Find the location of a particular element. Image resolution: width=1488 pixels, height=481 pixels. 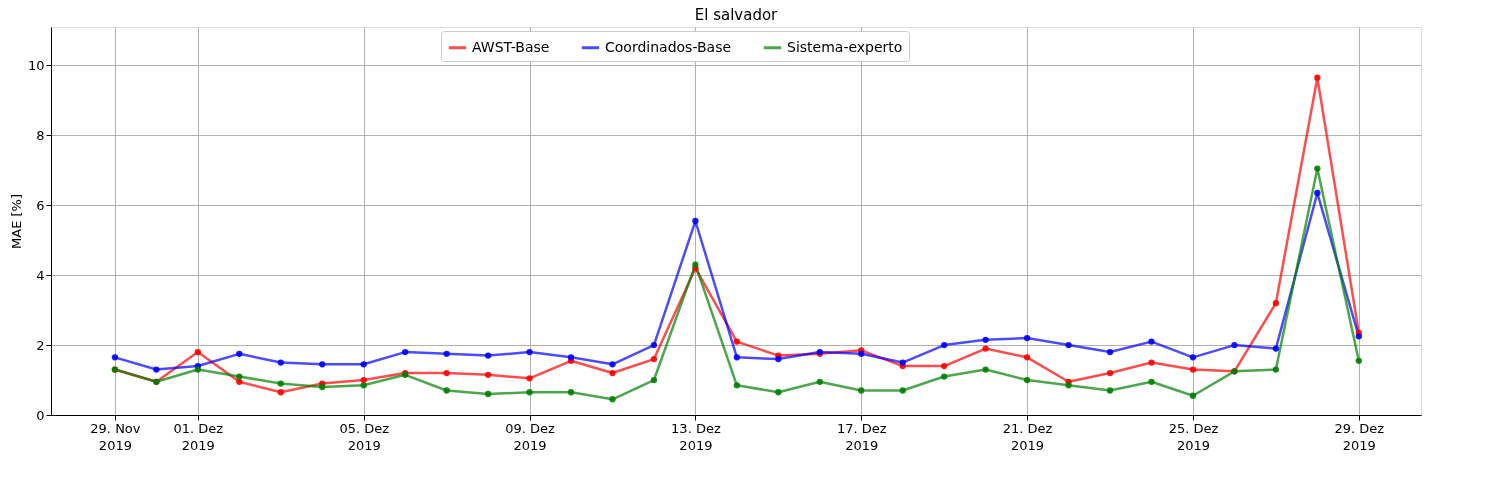

y-tick-label: 8 is located at coordinates (40, 135).